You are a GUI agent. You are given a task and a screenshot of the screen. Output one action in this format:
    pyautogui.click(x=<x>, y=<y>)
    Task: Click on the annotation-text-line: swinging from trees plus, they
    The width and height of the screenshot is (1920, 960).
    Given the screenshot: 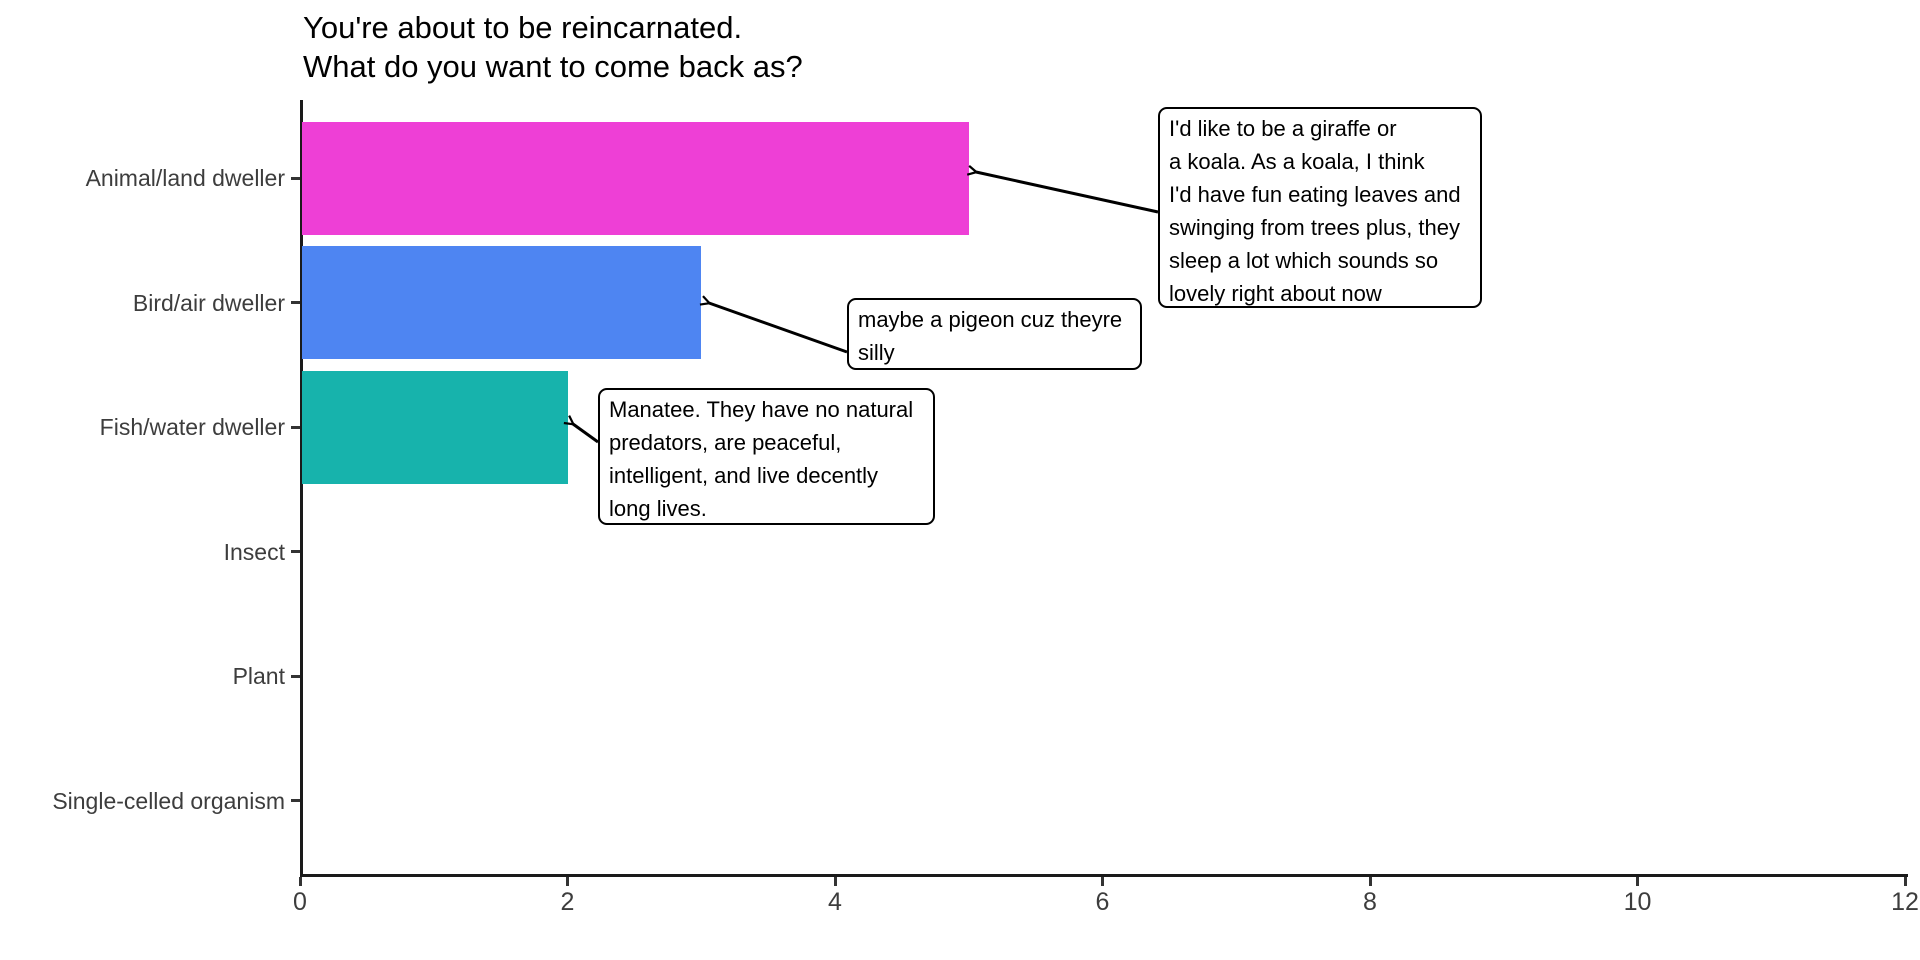 What is the action you would take?
    pyautogui.click(x=1315, y=227)
    